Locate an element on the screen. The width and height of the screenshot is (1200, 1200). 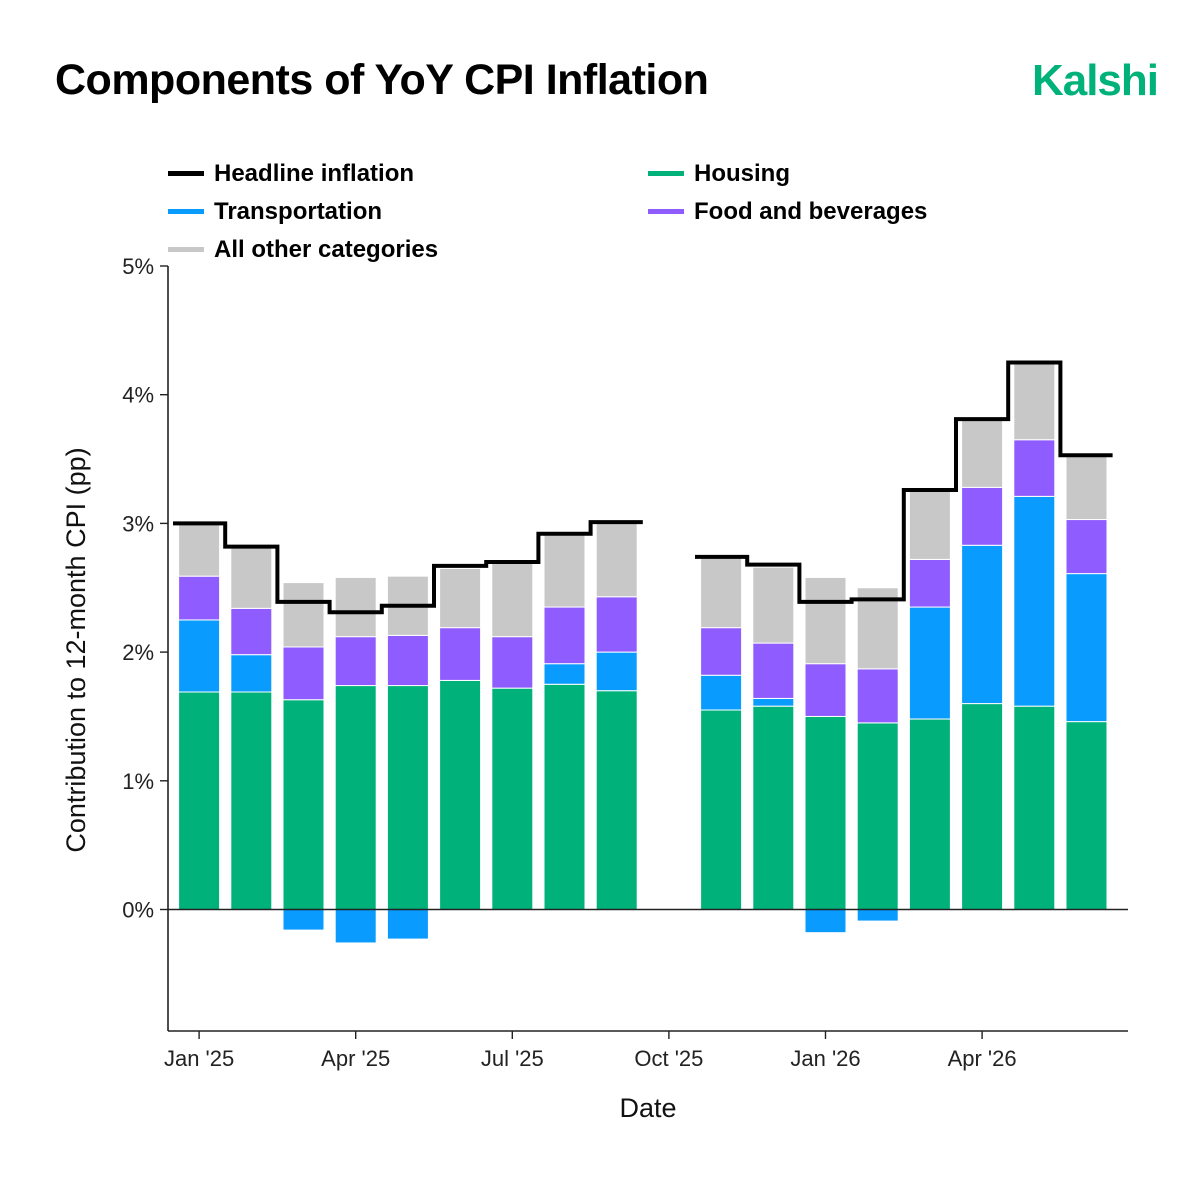
x-tick-label: Apr '25 is located at coordinates (355, 1058).